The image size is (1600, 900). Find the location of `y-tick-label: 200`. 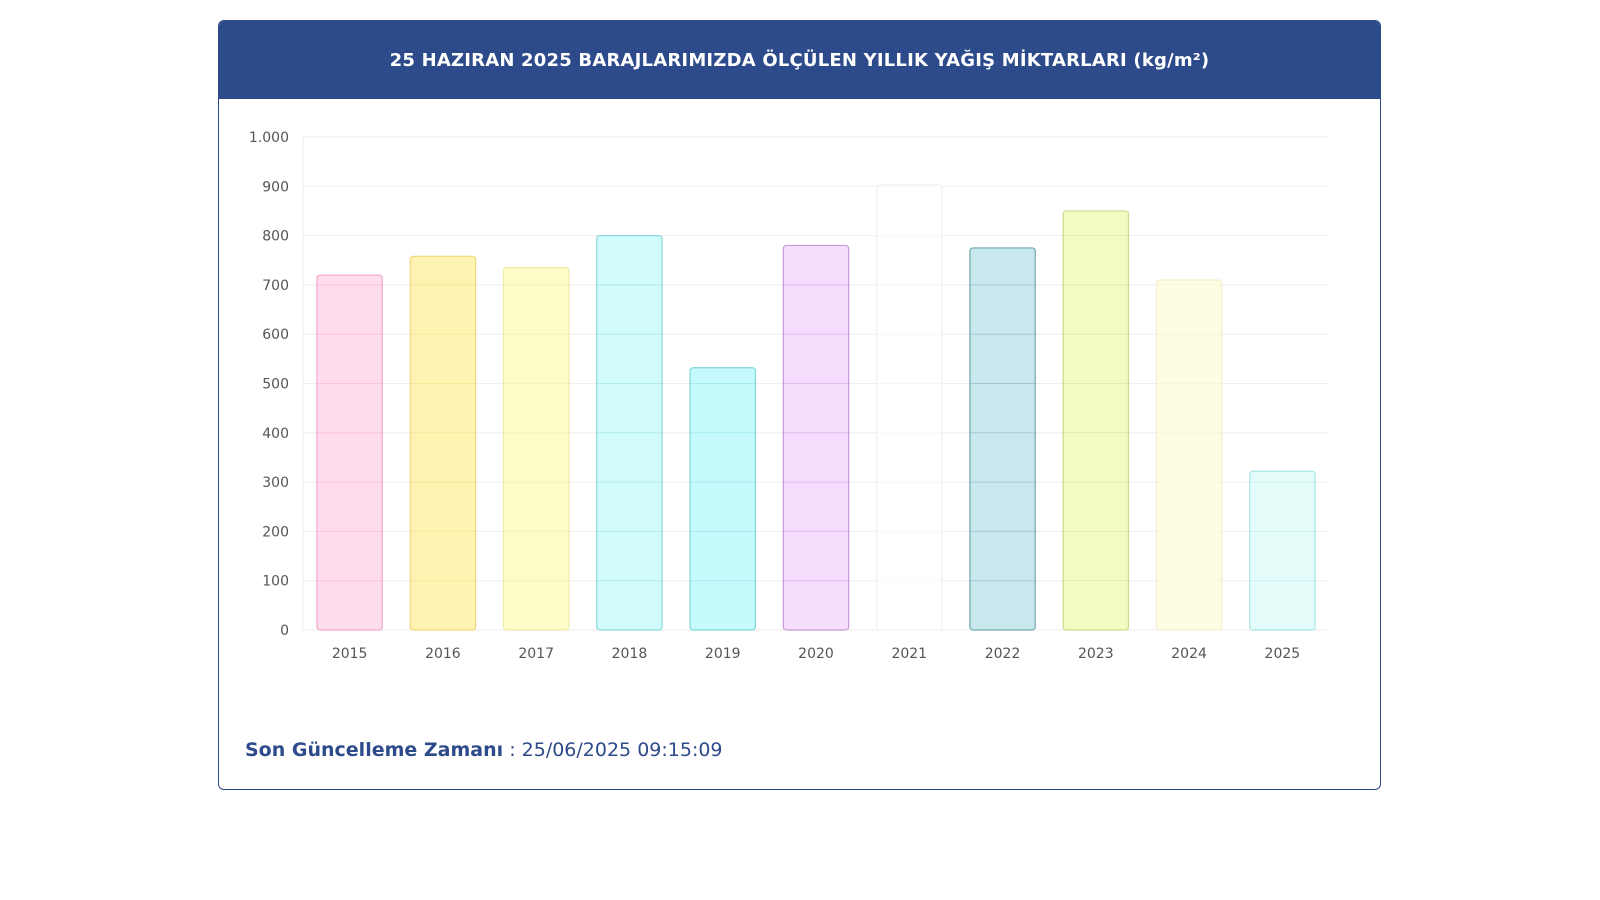

y-tick-label: 200 is located at coordinates (275, 532).